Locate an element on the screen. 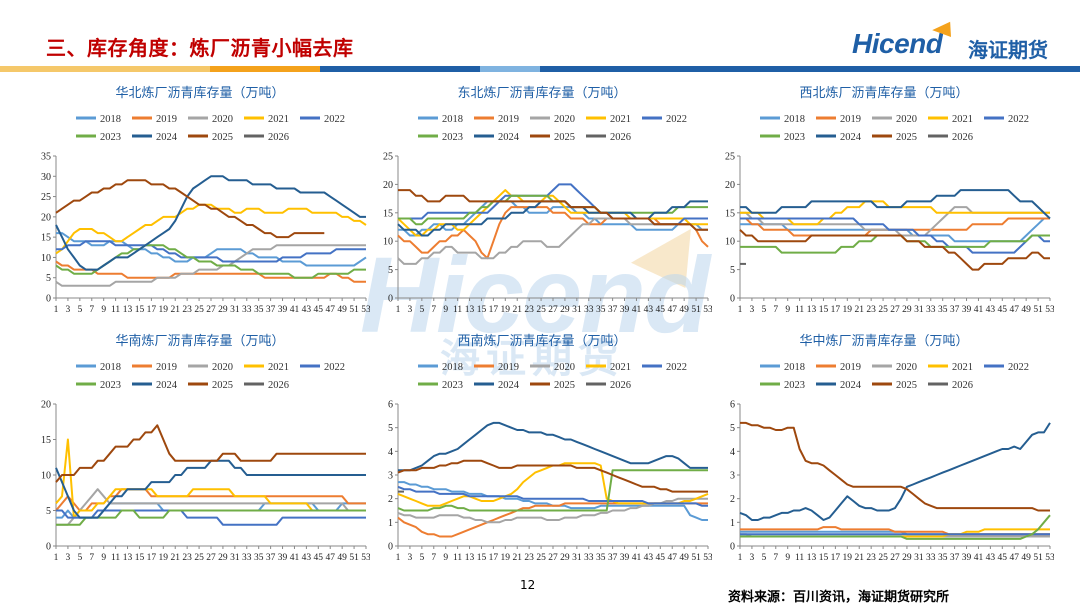 The height and width of the screenshot is (607, 1080). x-tick-label: 39 is located at coordinates (625, 310).